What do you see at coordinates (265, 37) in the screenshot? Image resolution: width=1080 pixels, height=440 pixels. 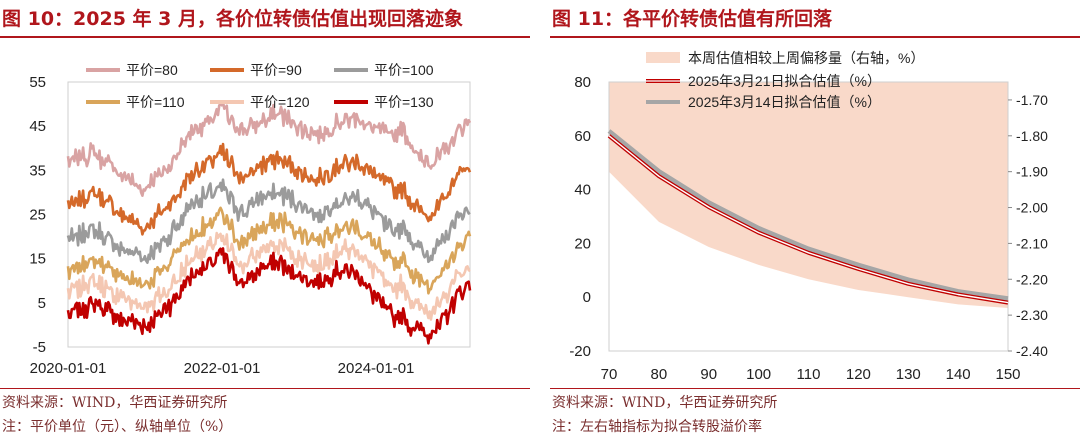 I see `left-title-rule` at bounding box center [265, 37].